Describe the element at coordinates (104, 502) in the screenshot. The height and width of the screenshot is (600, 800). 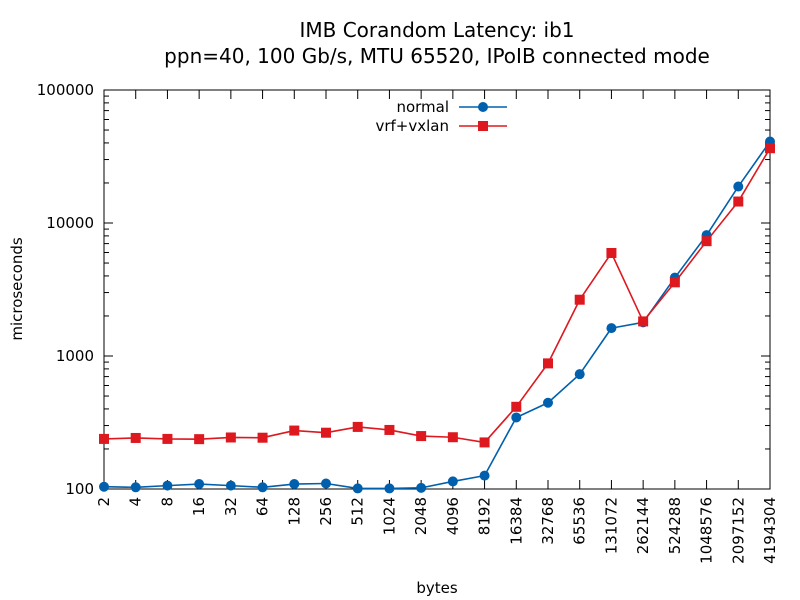
I see `x-tick-label: 2` at that location.